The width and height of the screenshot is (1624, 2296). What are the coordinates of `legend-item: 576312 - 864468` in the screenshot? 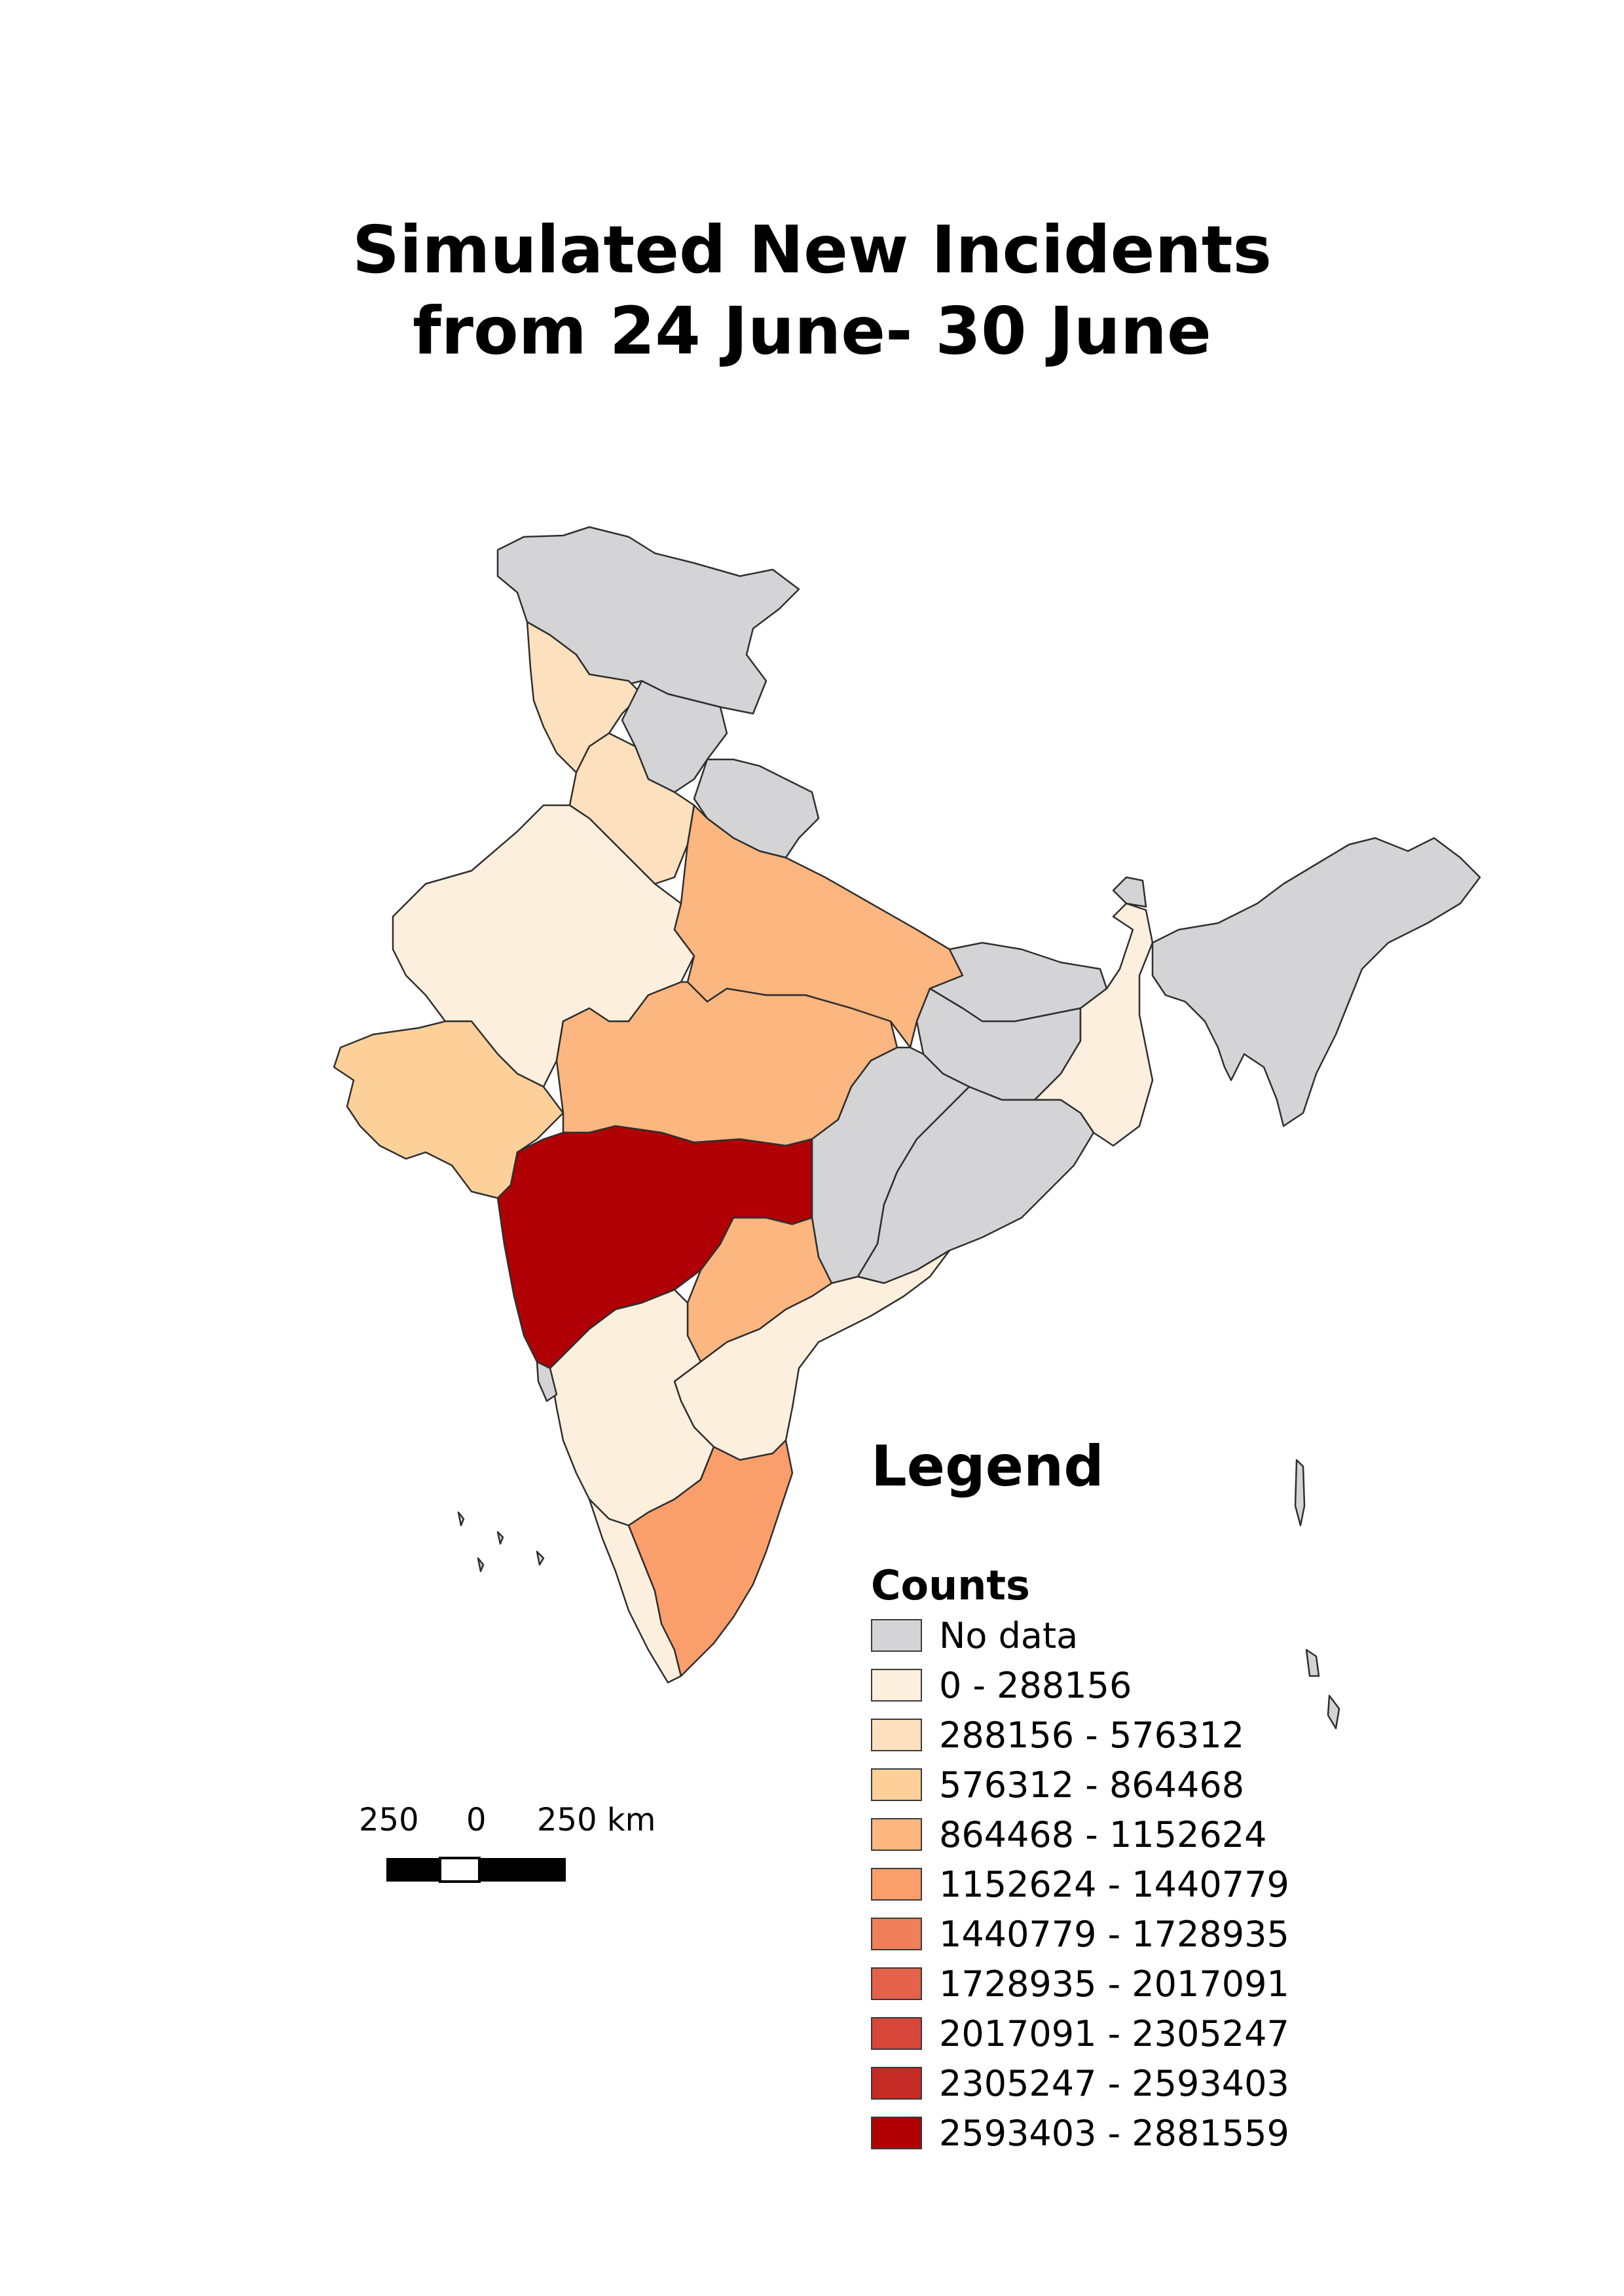 It's located at (1080, 1785).